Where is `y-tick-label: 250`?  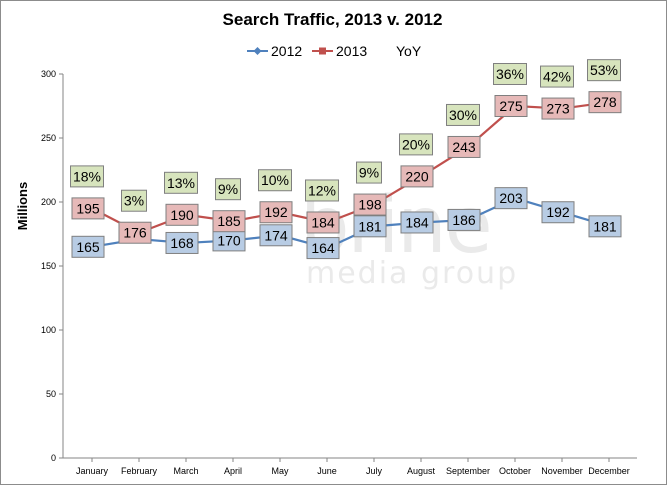
y-tick-label: 250 is located at coordinates (48, 138).